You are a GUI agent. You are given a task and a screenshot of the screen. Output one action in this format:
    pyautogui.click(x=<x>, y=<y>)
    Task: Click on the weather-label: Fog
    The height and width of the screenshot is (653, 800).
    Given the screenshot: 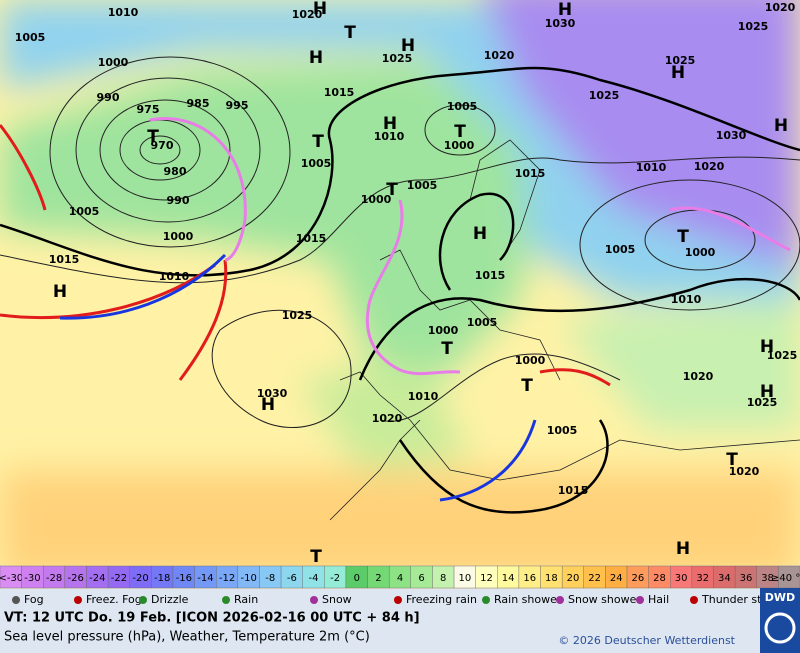 What is the action you would take?
    pyautogui.click(x=34, y=599)
    